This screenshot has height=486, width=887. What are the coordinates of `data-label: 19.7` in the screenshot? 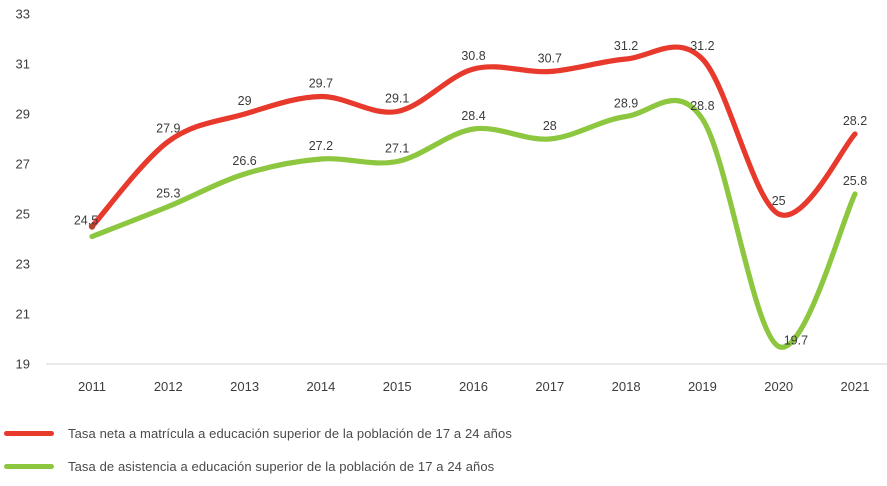 It's located at (796, 341).